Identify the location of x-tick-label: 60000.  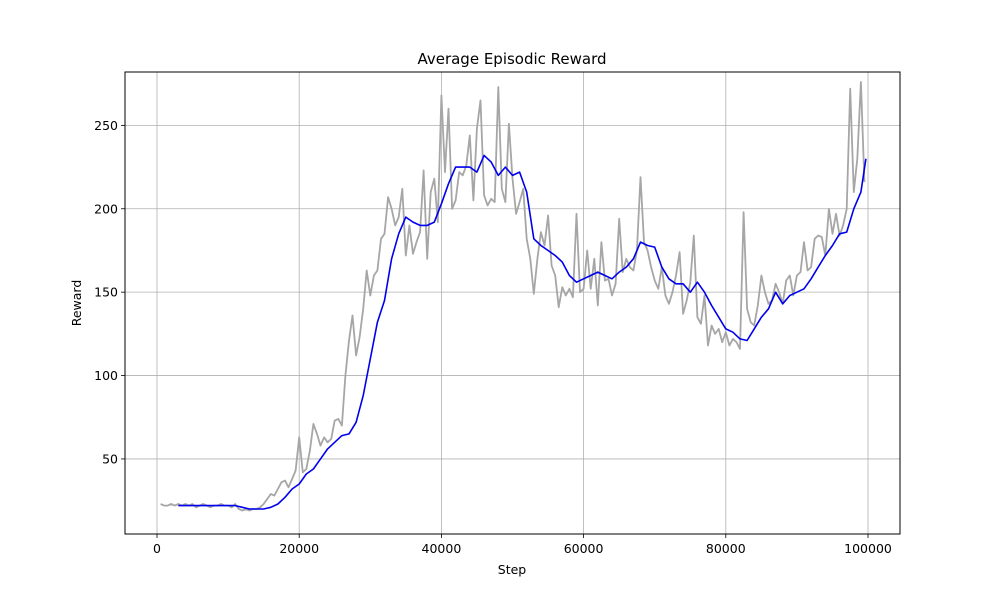
(584, 548).